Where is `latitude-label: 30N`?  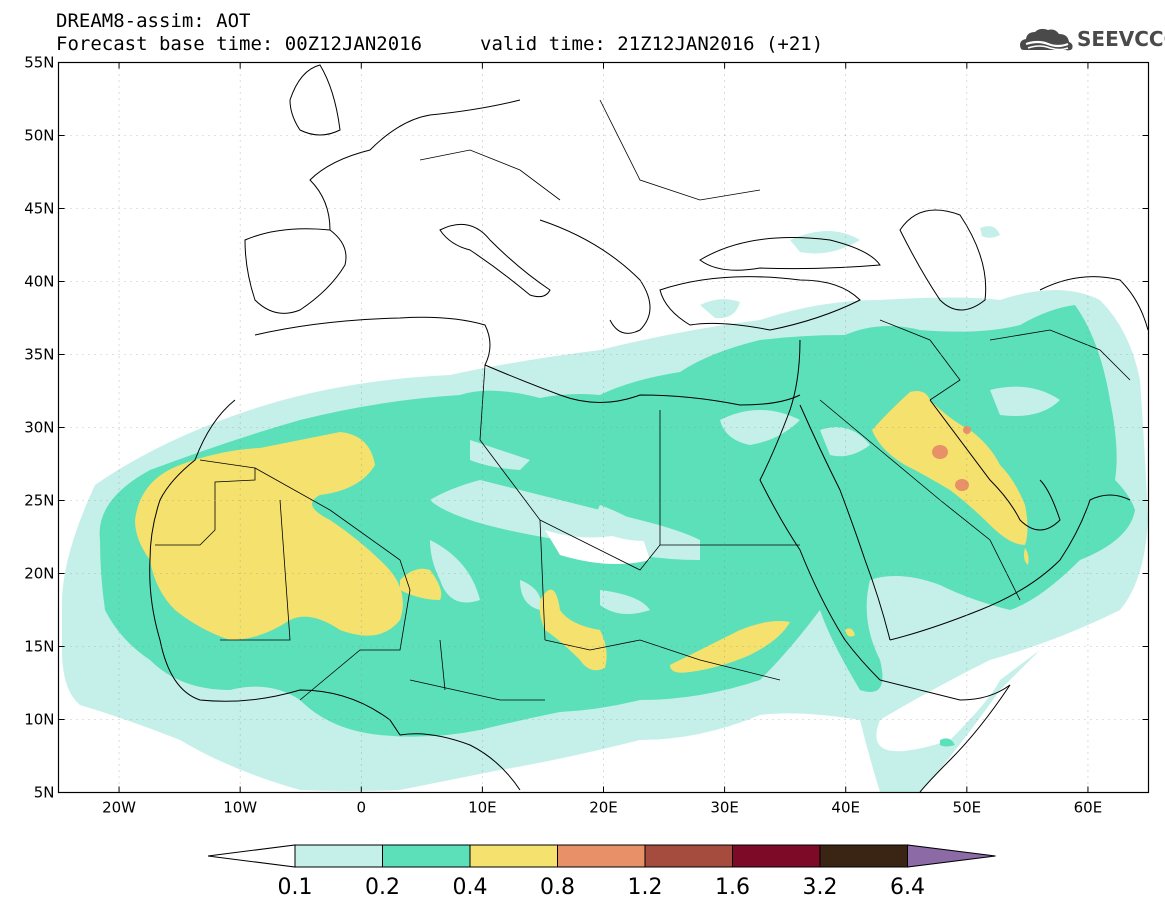 latitude-label: 30N is located at coordinates (39, 428).